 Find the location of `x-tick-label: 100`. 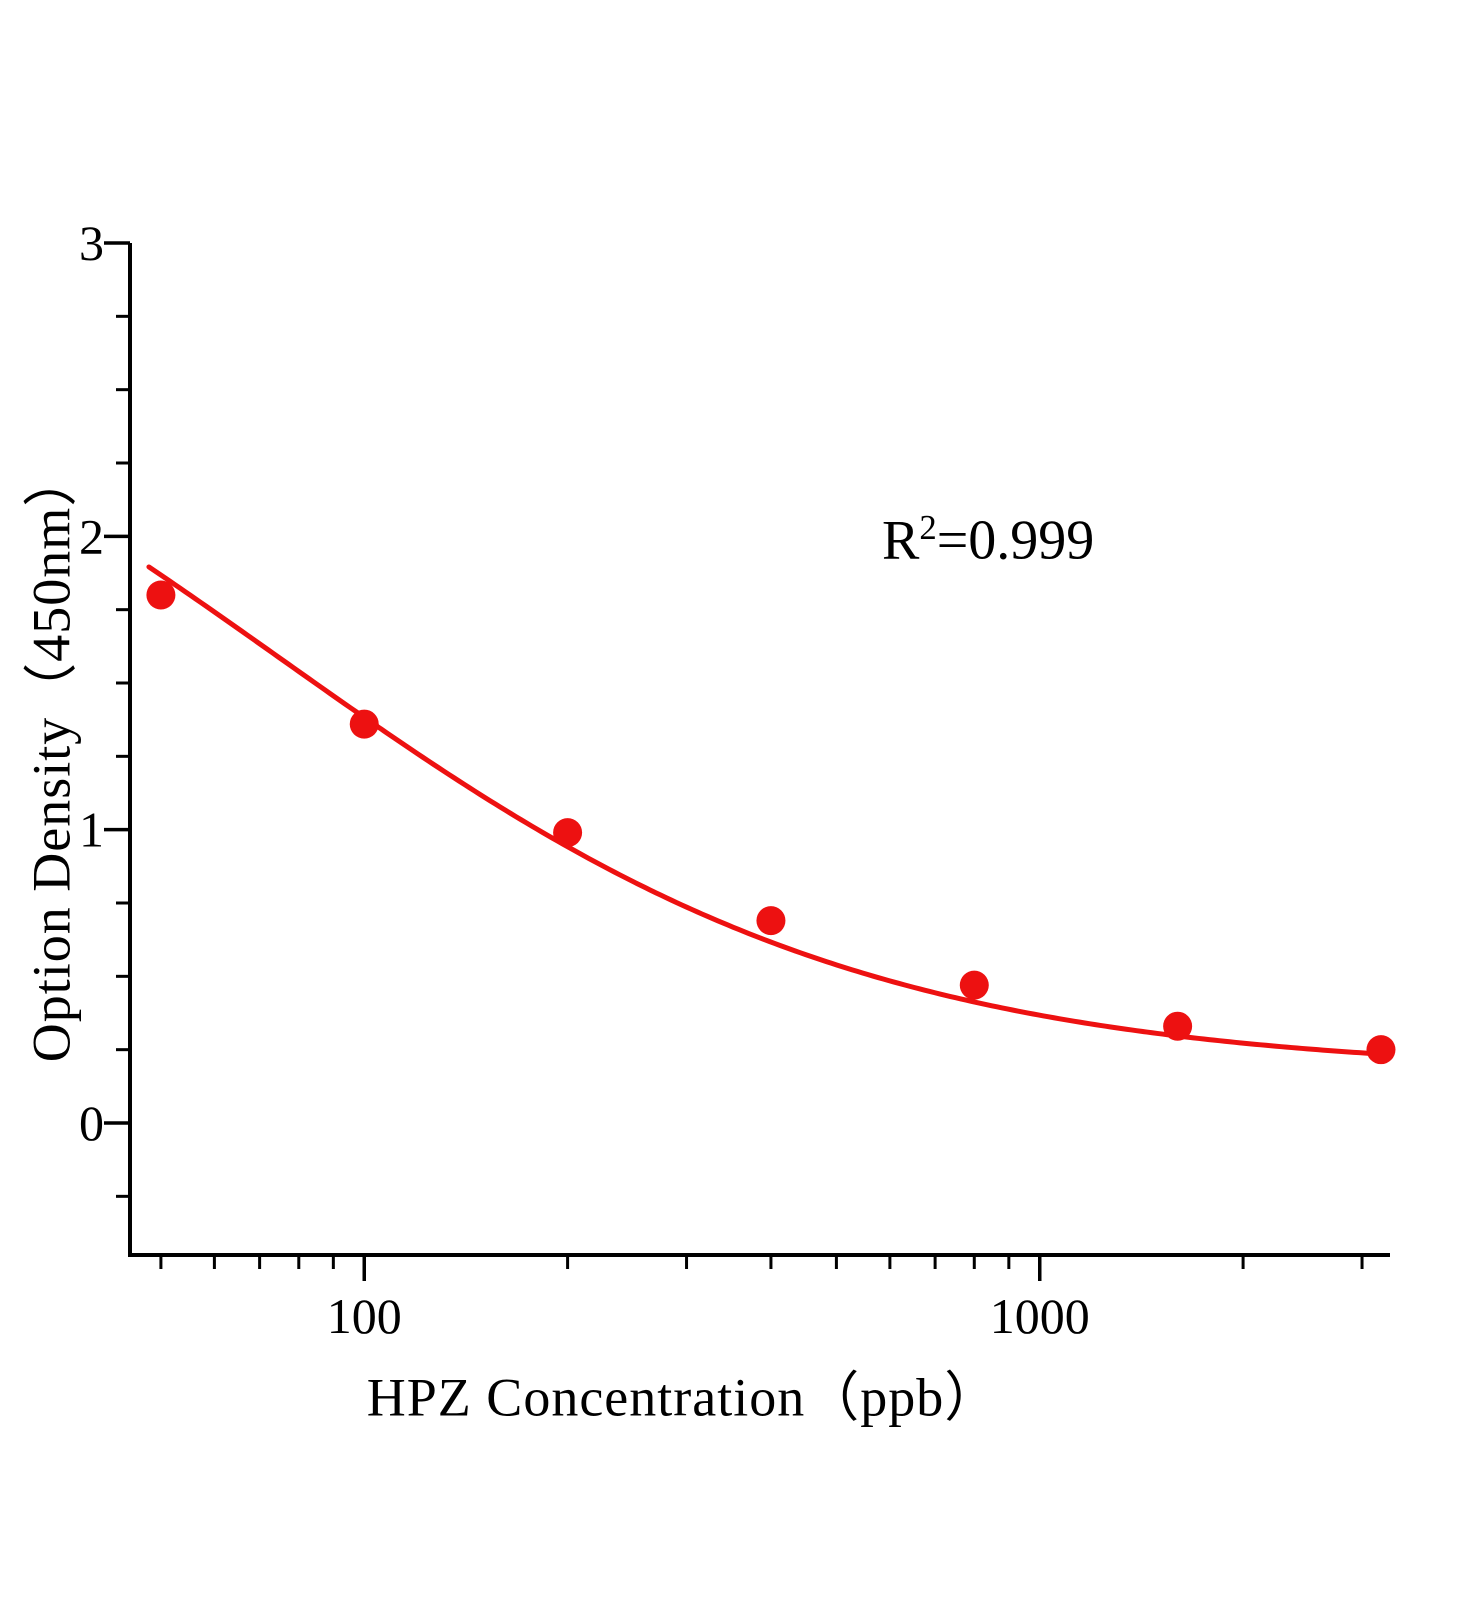

x-tick-label: 100 is located at coordinates (364, 1316).